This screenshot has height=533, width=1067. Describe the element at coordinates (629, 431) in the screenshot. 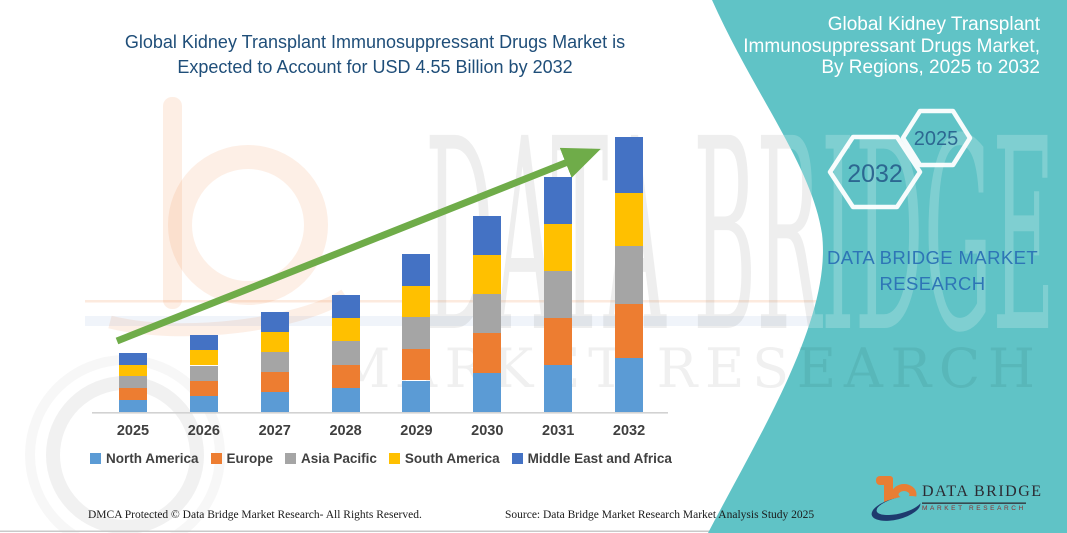

I see `x-axis-label-2032: 2032` at that location.